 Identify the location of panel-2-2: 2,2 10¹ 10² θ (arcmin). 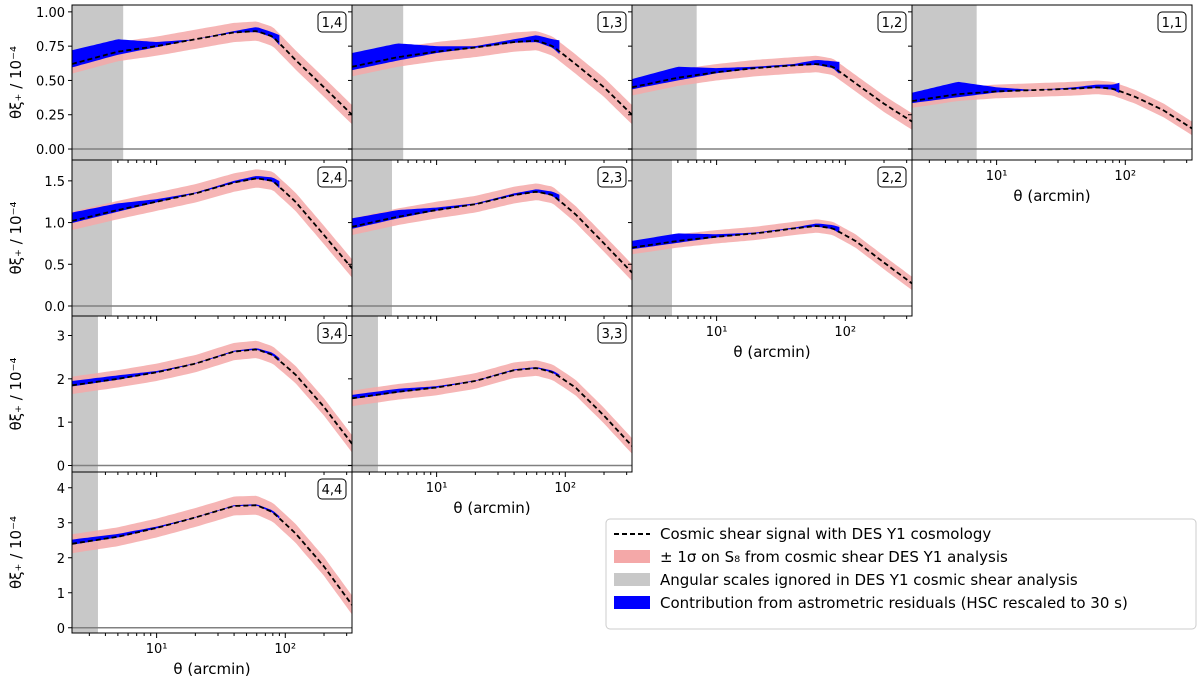
(770, 260).